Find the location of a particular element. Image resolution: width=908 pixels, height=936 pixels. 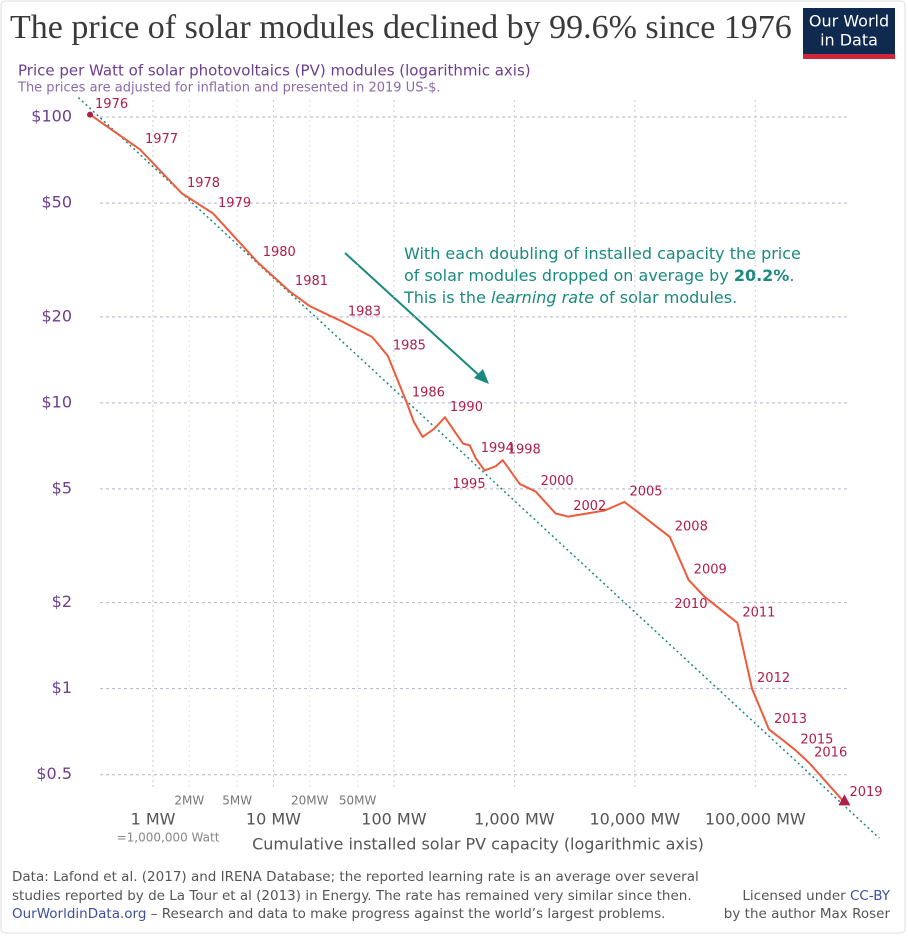

x-note: =1,000,000 Watt is located at coordinates (168, 838).